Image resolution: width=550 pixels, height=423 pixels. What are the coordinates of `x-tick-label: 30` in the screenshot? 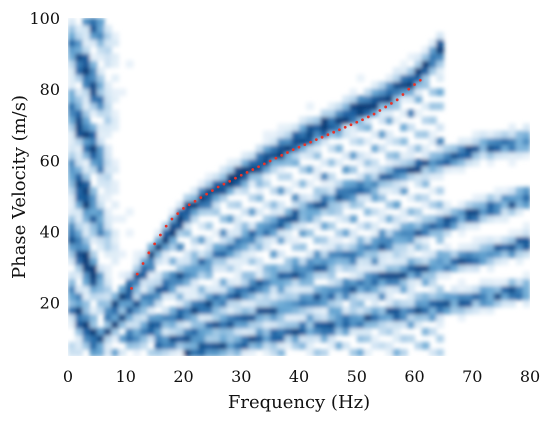 It's located at (241, 376).